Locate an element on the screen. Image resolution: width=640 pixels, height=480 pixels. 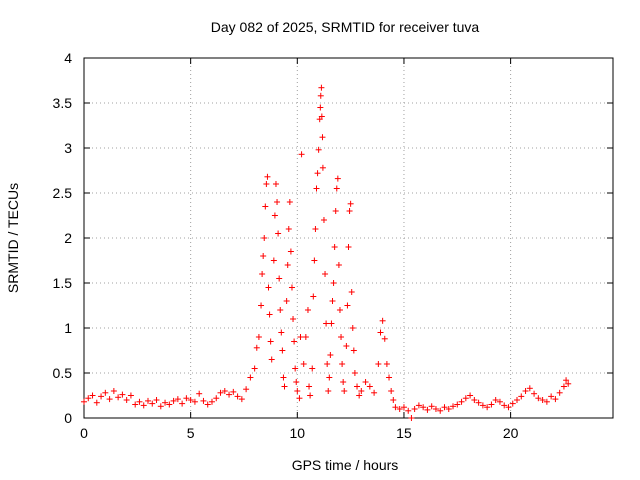
x-tick-label: 20 is located at coordinates (511, 433).